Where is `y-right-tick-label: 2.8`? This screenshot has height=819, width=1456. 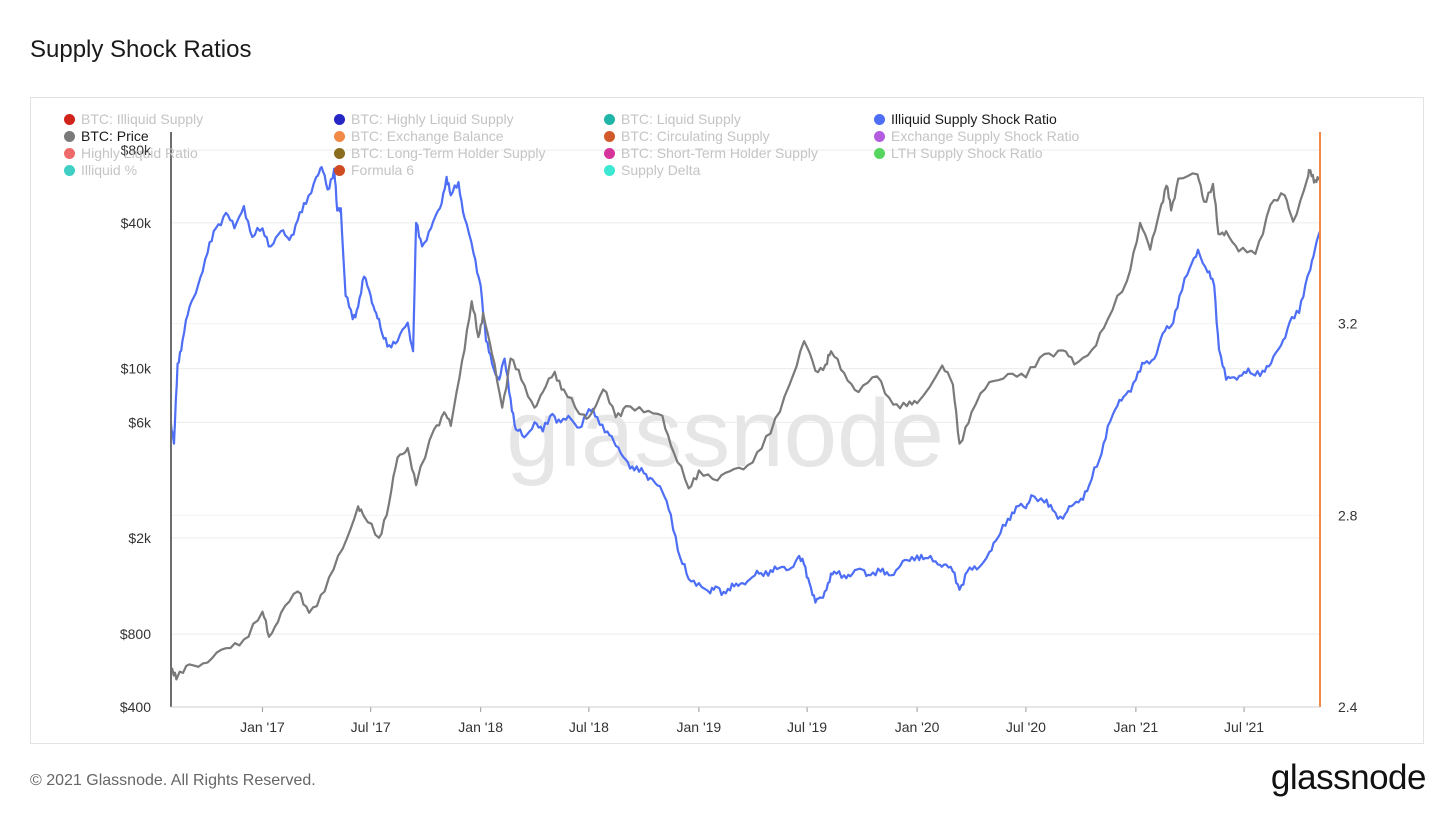 y-right-tick-label: 2.8 is located at coordinates (1348, 515).